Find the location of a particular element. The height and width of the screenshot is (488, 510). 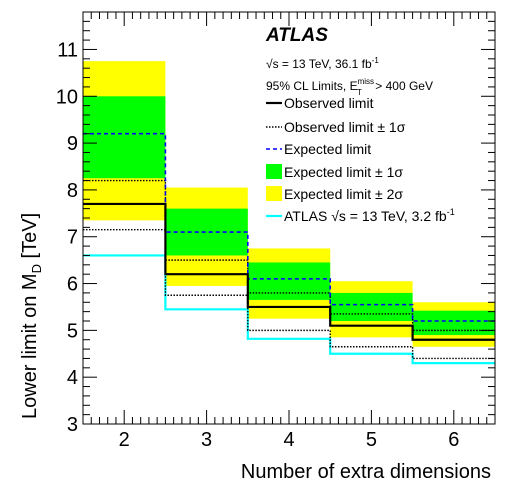

y-tick-label: 8 is located at coordinates (72, 191).